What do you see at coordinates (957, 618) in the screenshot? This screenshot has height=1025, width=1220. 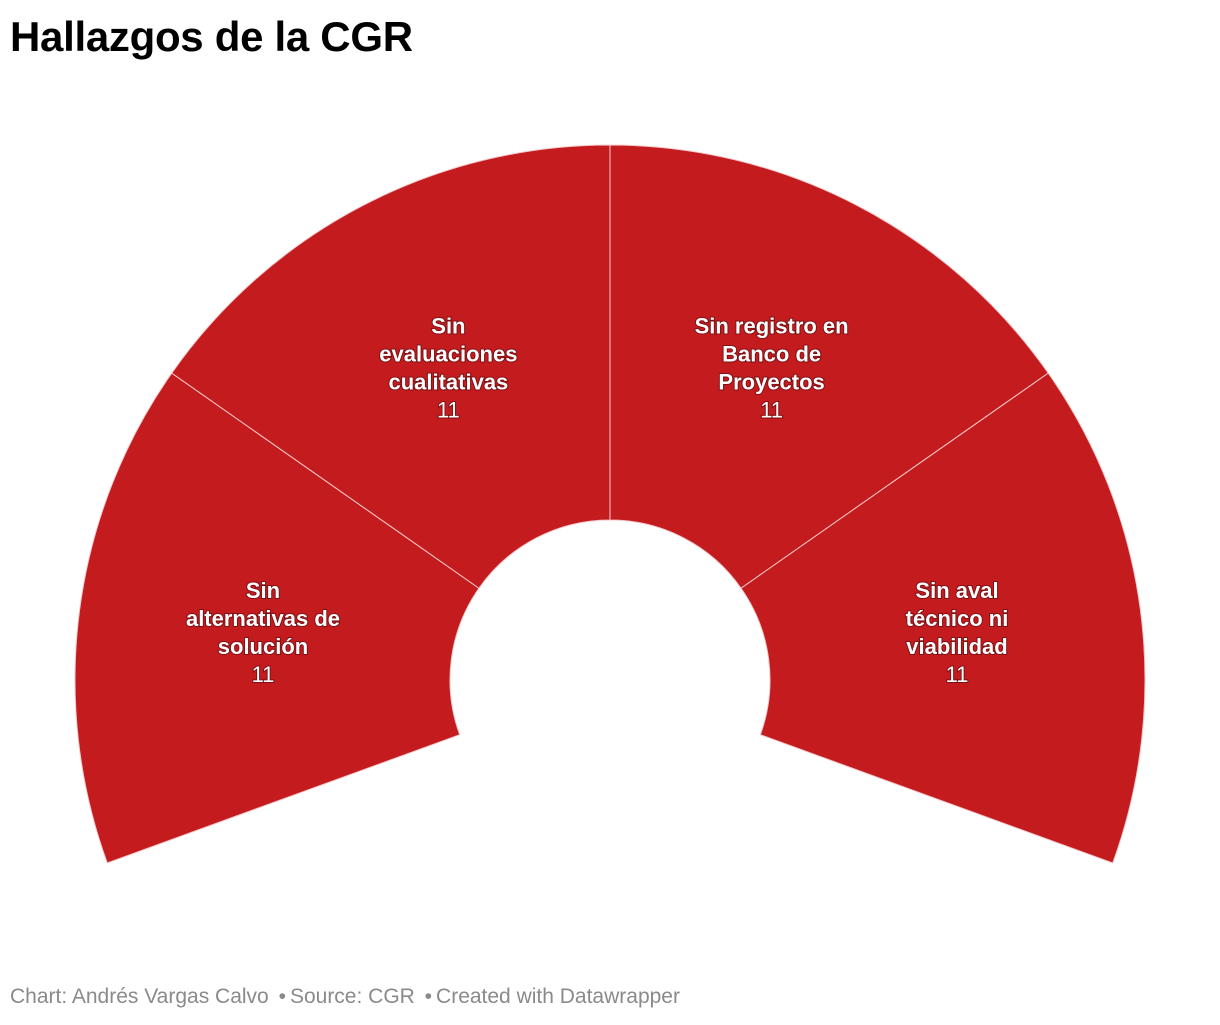 I see `slice-name-label: Sin aval técnico ni viabilidad` at bounding box center [957, 618].